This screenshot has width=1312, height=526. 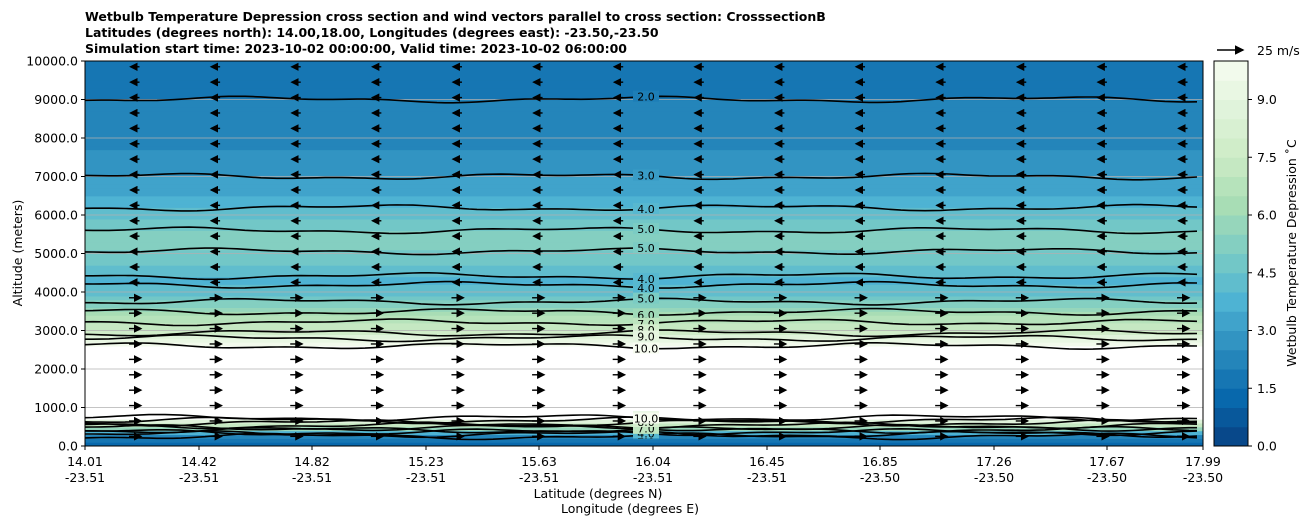 I want to click on y-tick-label: 2000.0, so click(x=56, y=369).